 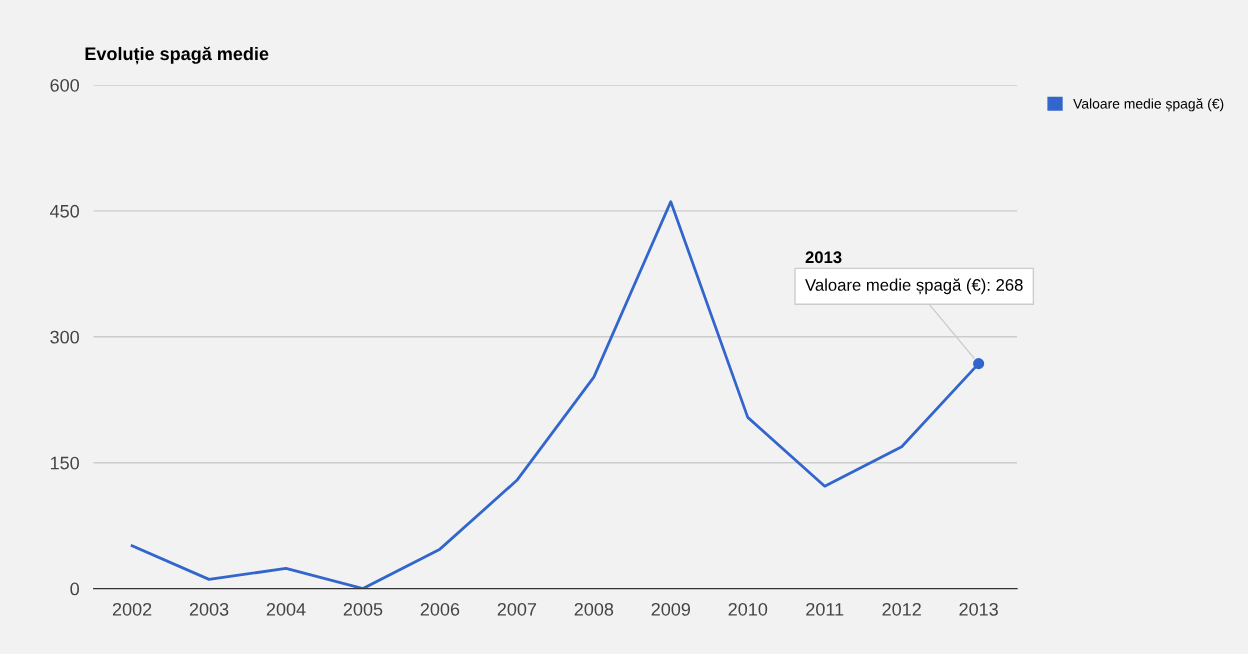 What do you see at coordinates (363, 609) in the screenshot?
I see `x-tick-label: 2005` at bounding box center [363, 609].